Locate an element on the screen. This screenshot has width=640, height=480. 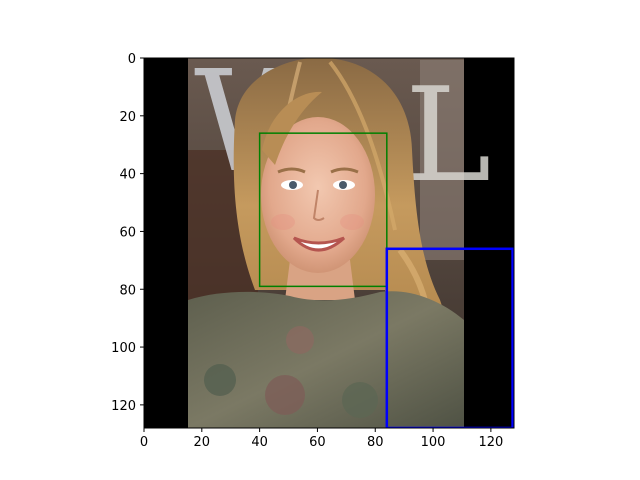
y-tick-label: 60 is located at coordinates (127, 232).